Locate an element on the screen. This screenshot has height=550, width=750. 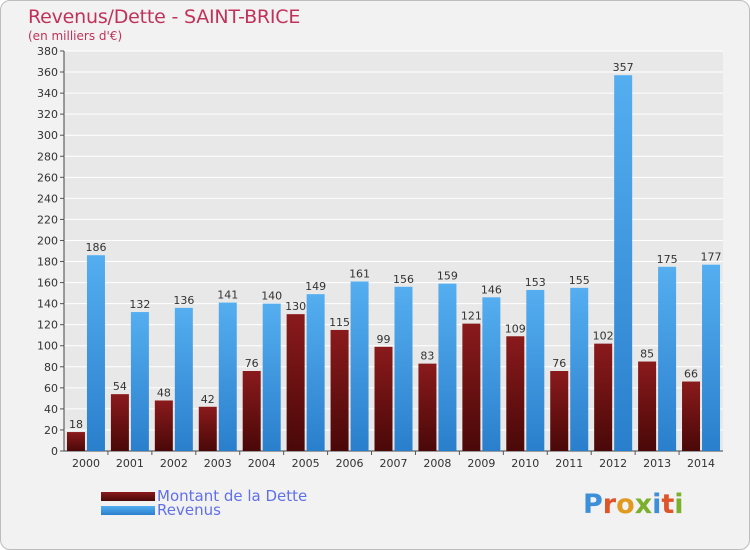
data-label-revenus: 141 is located at coordinates (227, 295).